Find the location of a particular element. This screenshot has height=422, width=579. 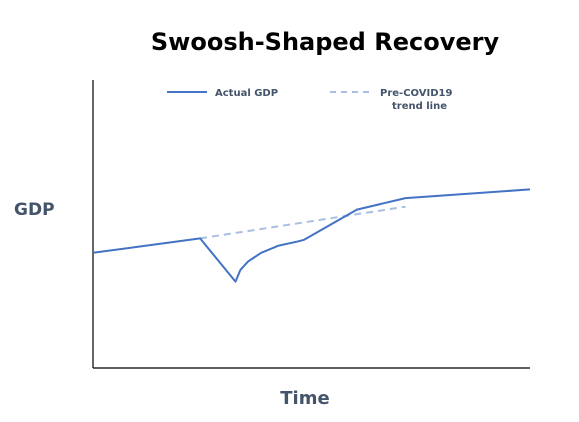

legend-label-trend-line-2: trend line is located at coordinates (419, 106).